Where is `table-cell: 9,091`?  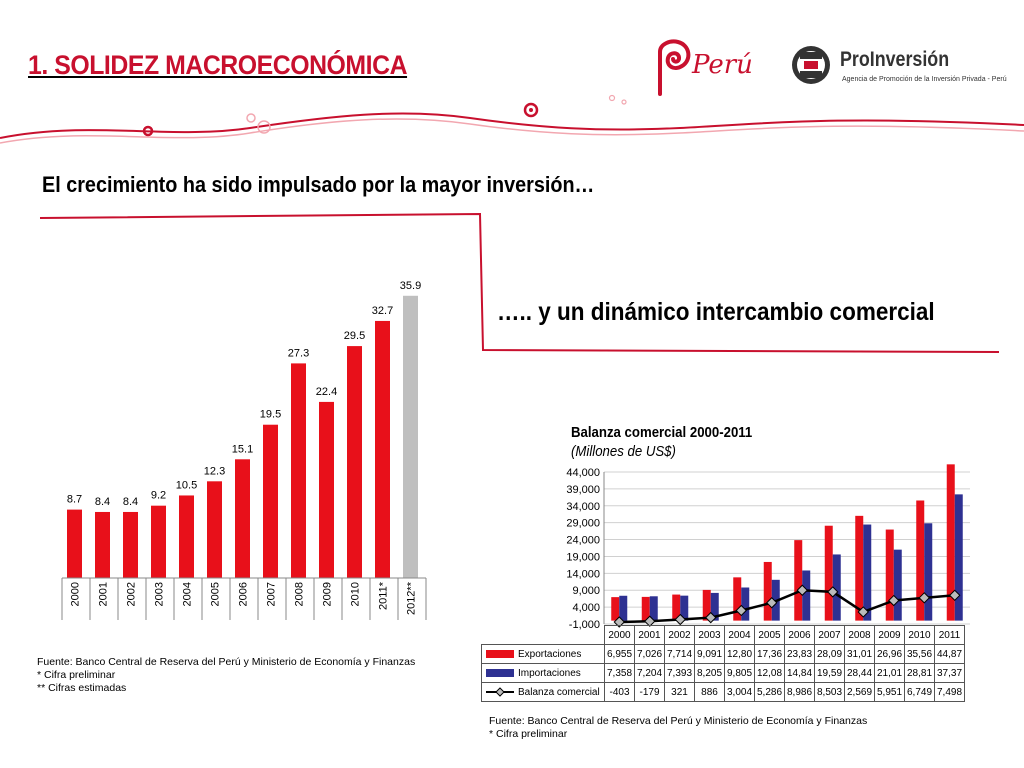
table-cell: 9,091 is located at coordinates (709, 654).